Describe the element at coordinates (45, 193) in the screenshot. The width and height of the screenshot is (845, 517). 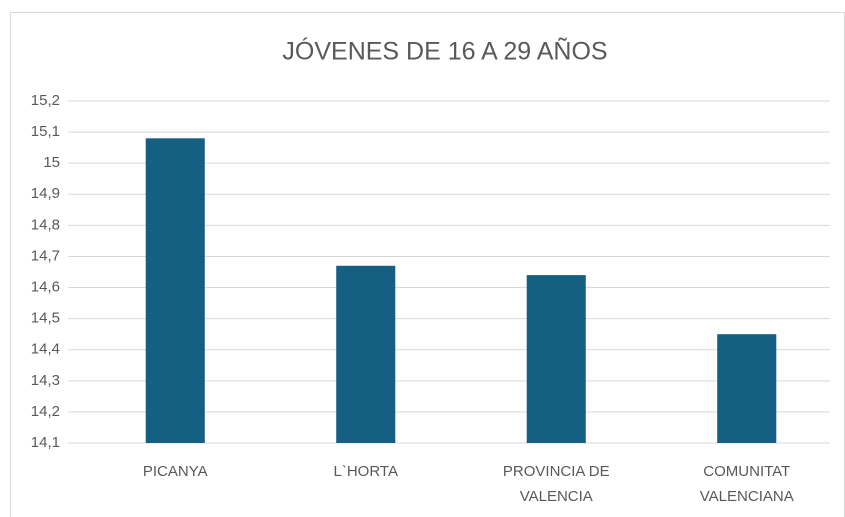
I see `y-tick-label: 14,9` at that location.